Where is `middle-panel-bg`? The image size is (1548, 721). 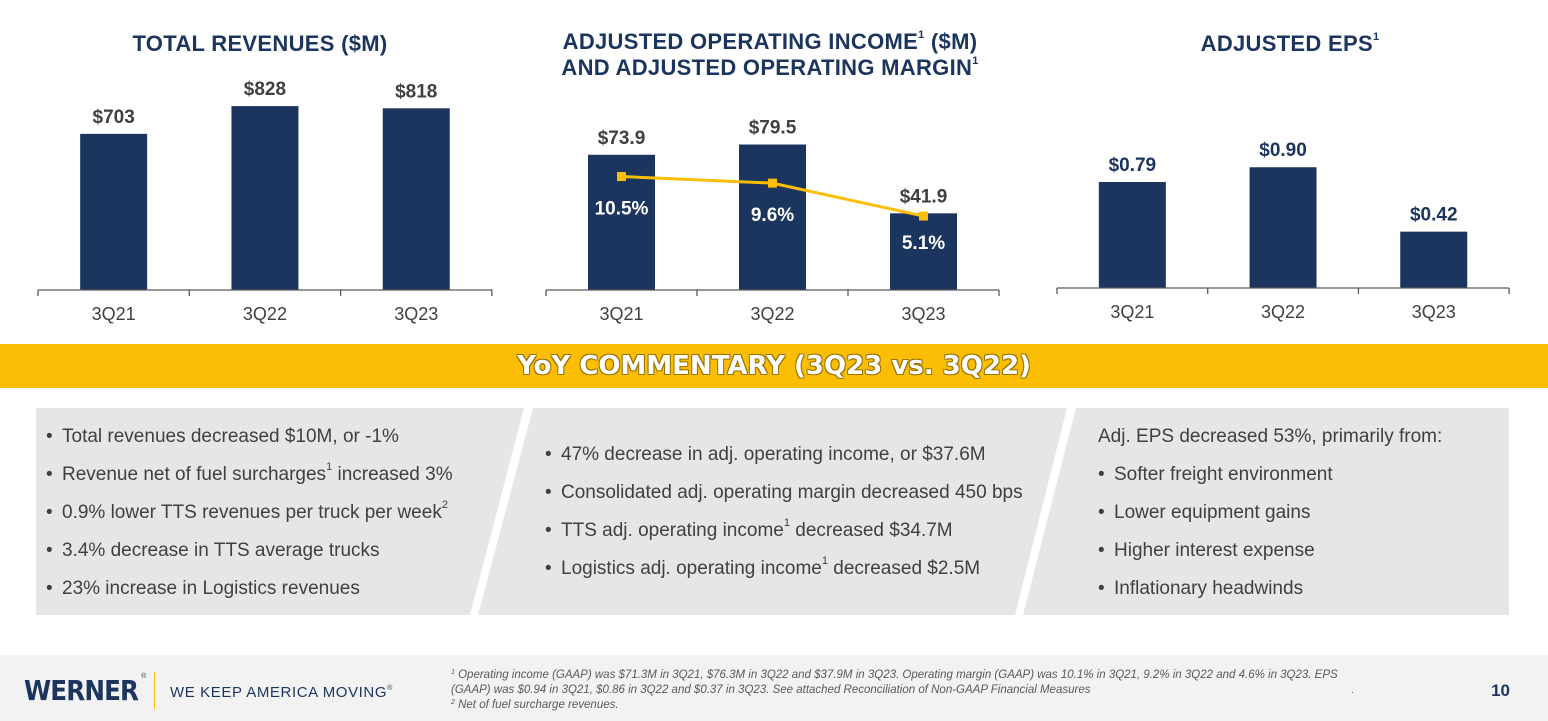 middle-panel-bg is located at coordinates (772, 511).